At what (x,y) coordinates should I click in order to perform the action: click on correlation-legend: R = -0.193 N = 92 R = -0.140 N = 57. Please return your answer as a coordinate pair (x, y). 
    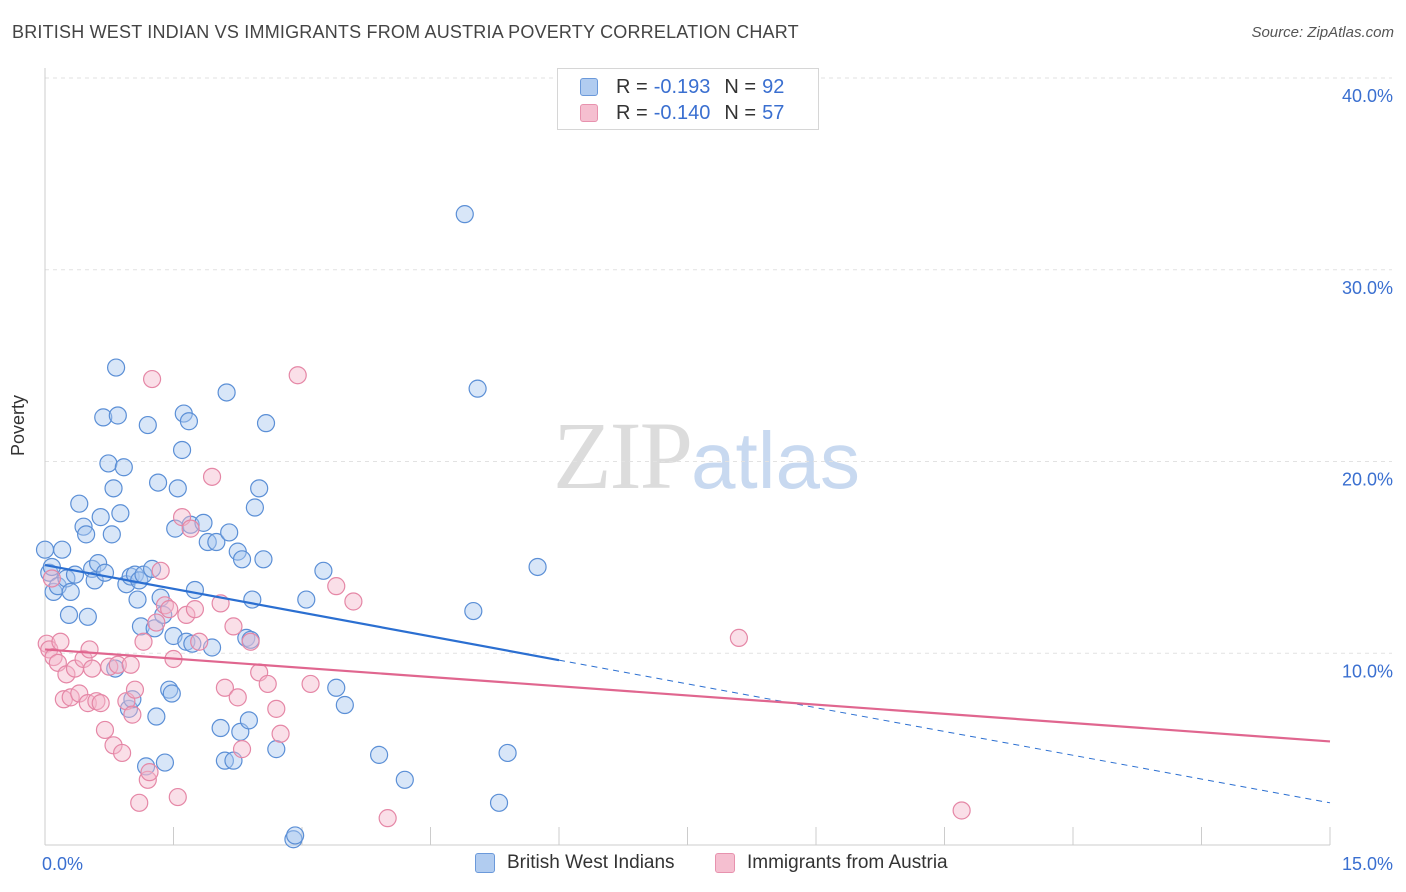
    Looking at the image, I should click on (688, 99).